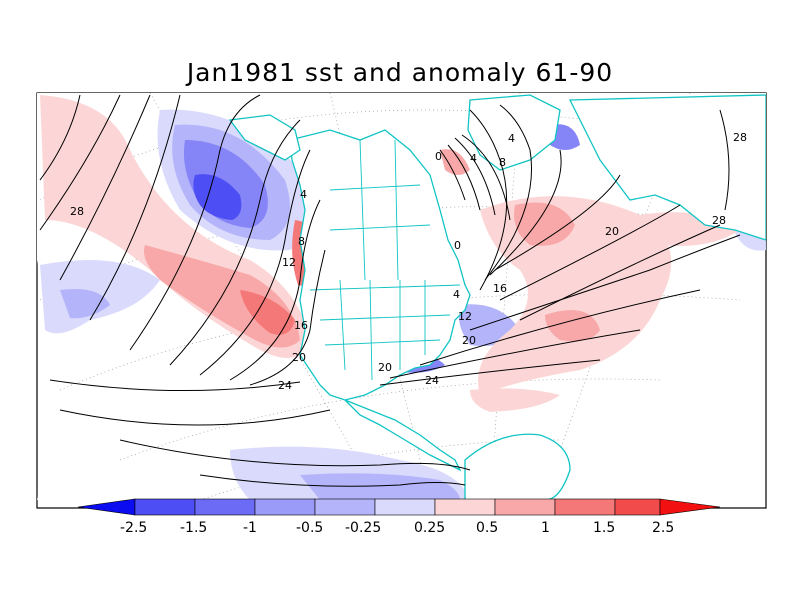  Describe the element at coordinates (217, 197) in the screenshot. I see `anomaly-neg-15-region` at that location.